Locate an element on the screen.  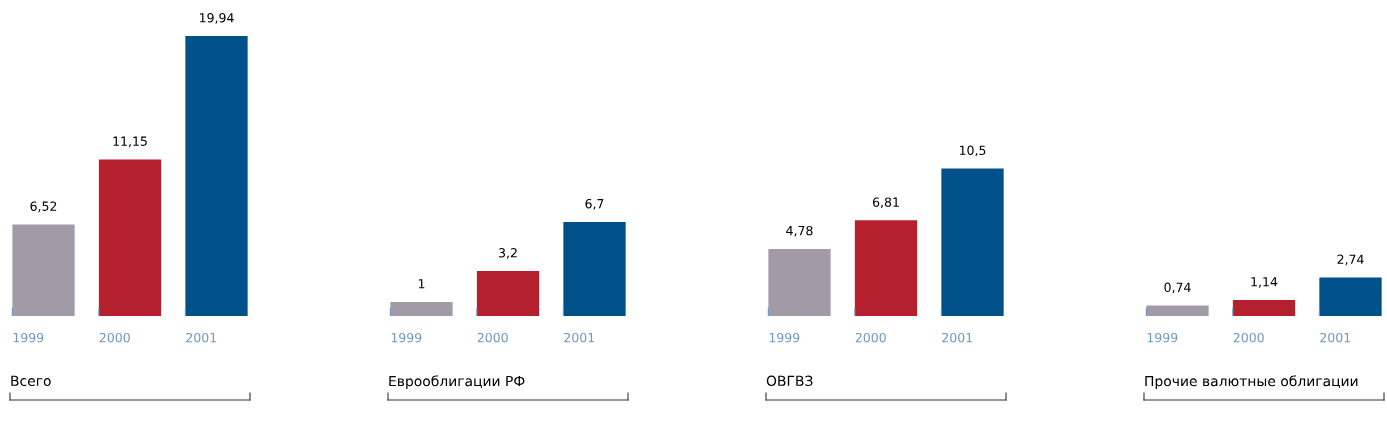
data-label: 6,7 is located at coordinates (594, 204).